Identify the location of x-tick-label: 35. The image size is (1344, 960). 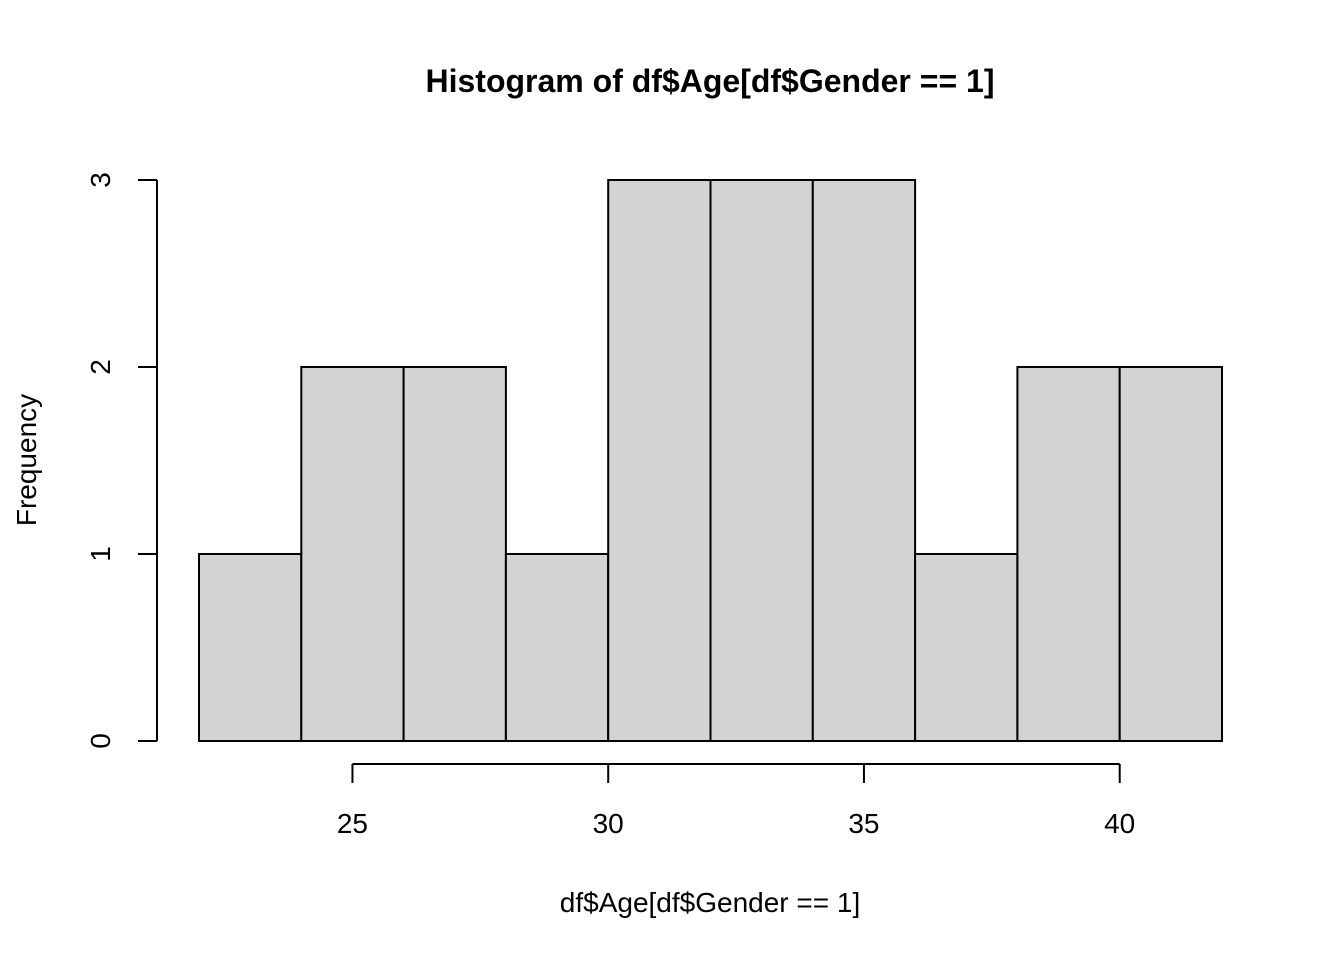
(863, 823).